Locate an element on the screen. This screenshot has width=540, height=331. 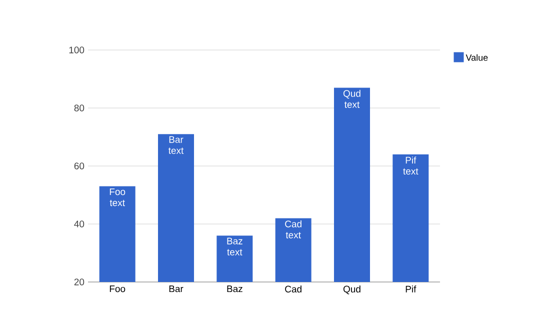
y-tick-label: 100 is located at coordinates (76, 50).